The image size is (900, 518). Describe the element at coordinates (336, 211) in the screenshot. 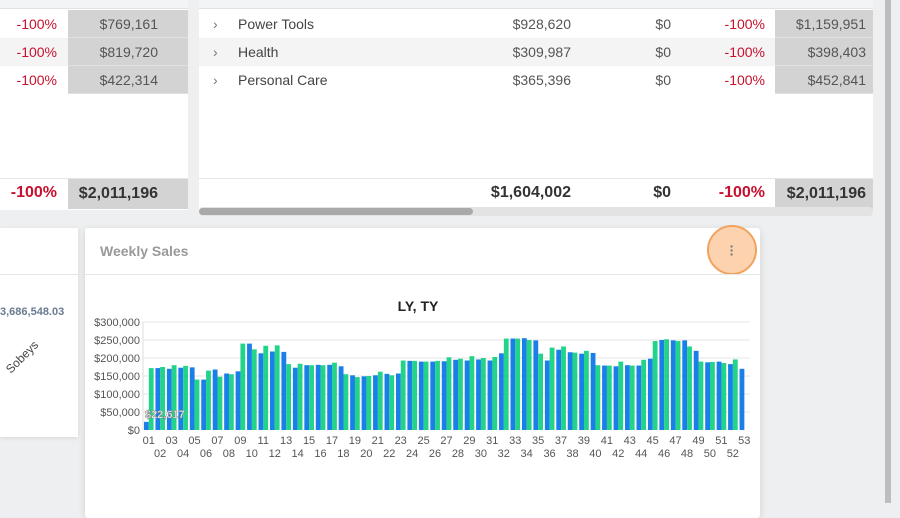

I see `scrollbar-thumb` at that location.